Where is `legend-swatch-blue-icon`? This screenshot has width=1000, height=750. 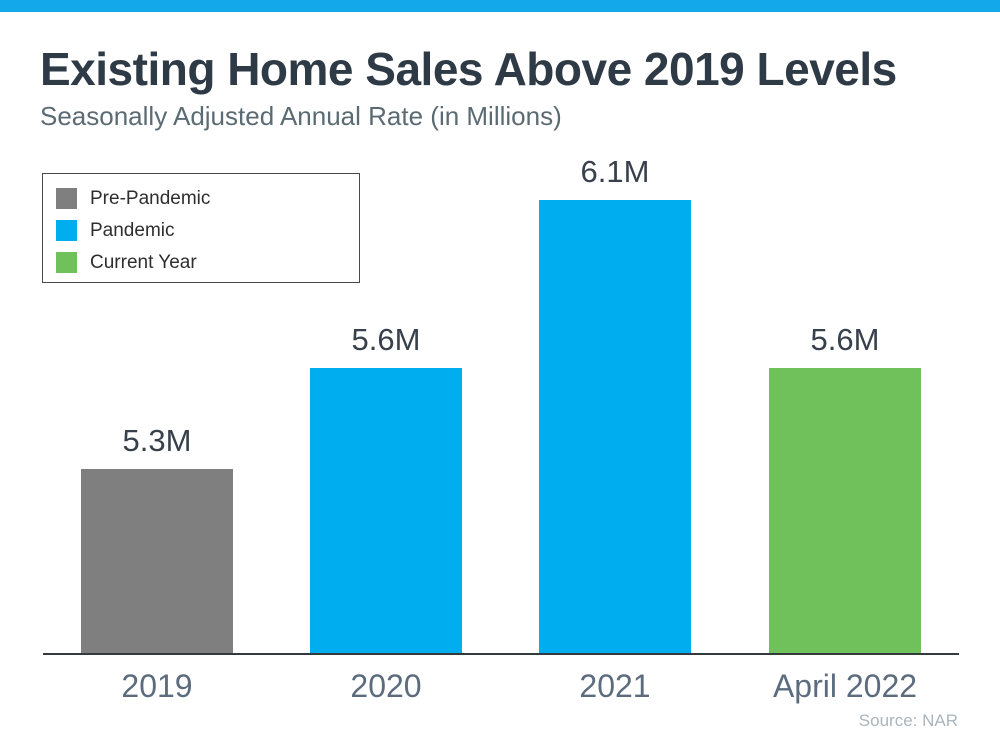
legend-swatch-blue-icon is located at coordinates (66, 230).